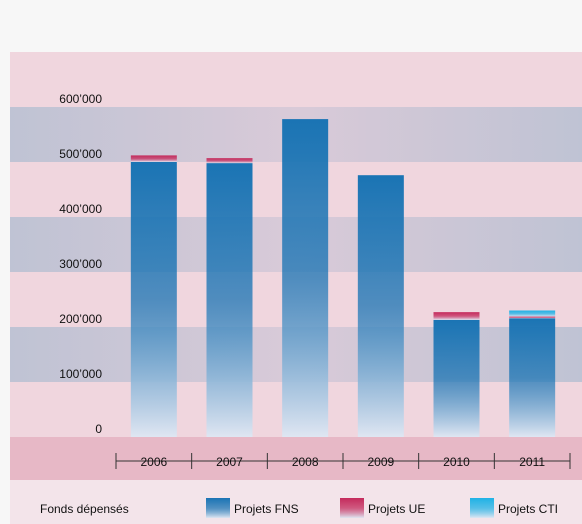 Image resolution: width=582 pixels, height=524 pixels. Describe the element at coordinates (456, 462) in the screenshot. I see `x-tick-label: 2010` at that location.